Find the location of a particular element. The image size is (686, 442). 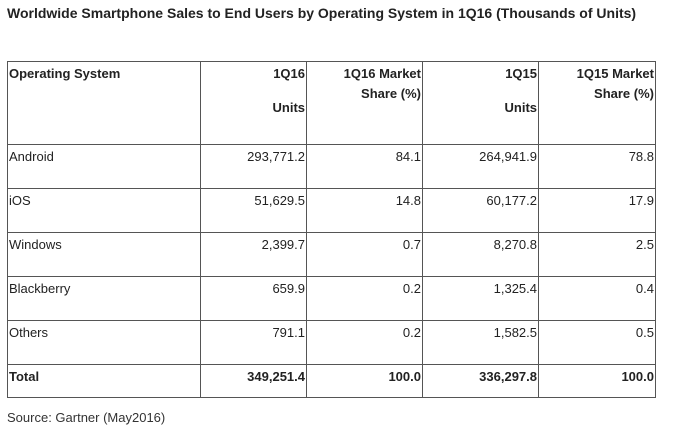

cell-os: Blackberry is located at coordinates (104, 298).